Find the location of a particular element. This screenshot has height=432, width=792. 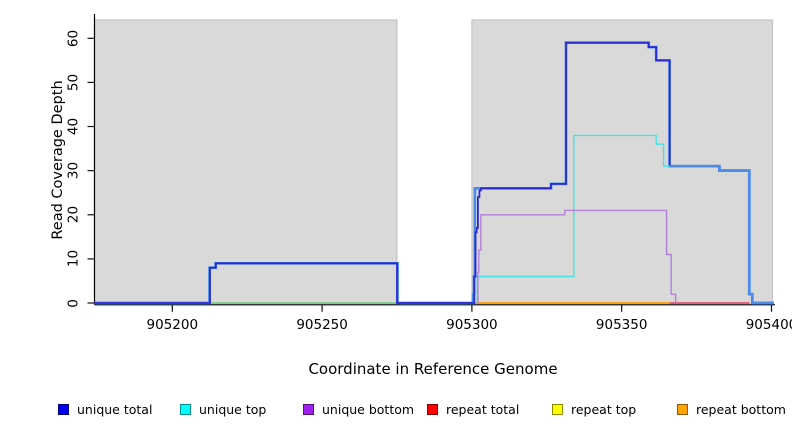

legend-label: unique top is located at coordinates (233, 409).